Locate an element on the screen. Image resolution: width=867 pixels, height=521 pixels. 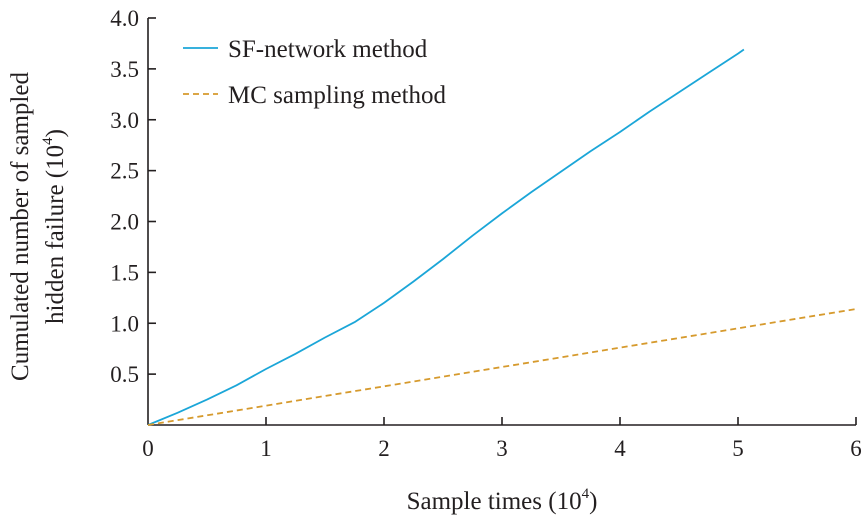
y-tick-label: 2.5 is located at coordinates (124, 171).